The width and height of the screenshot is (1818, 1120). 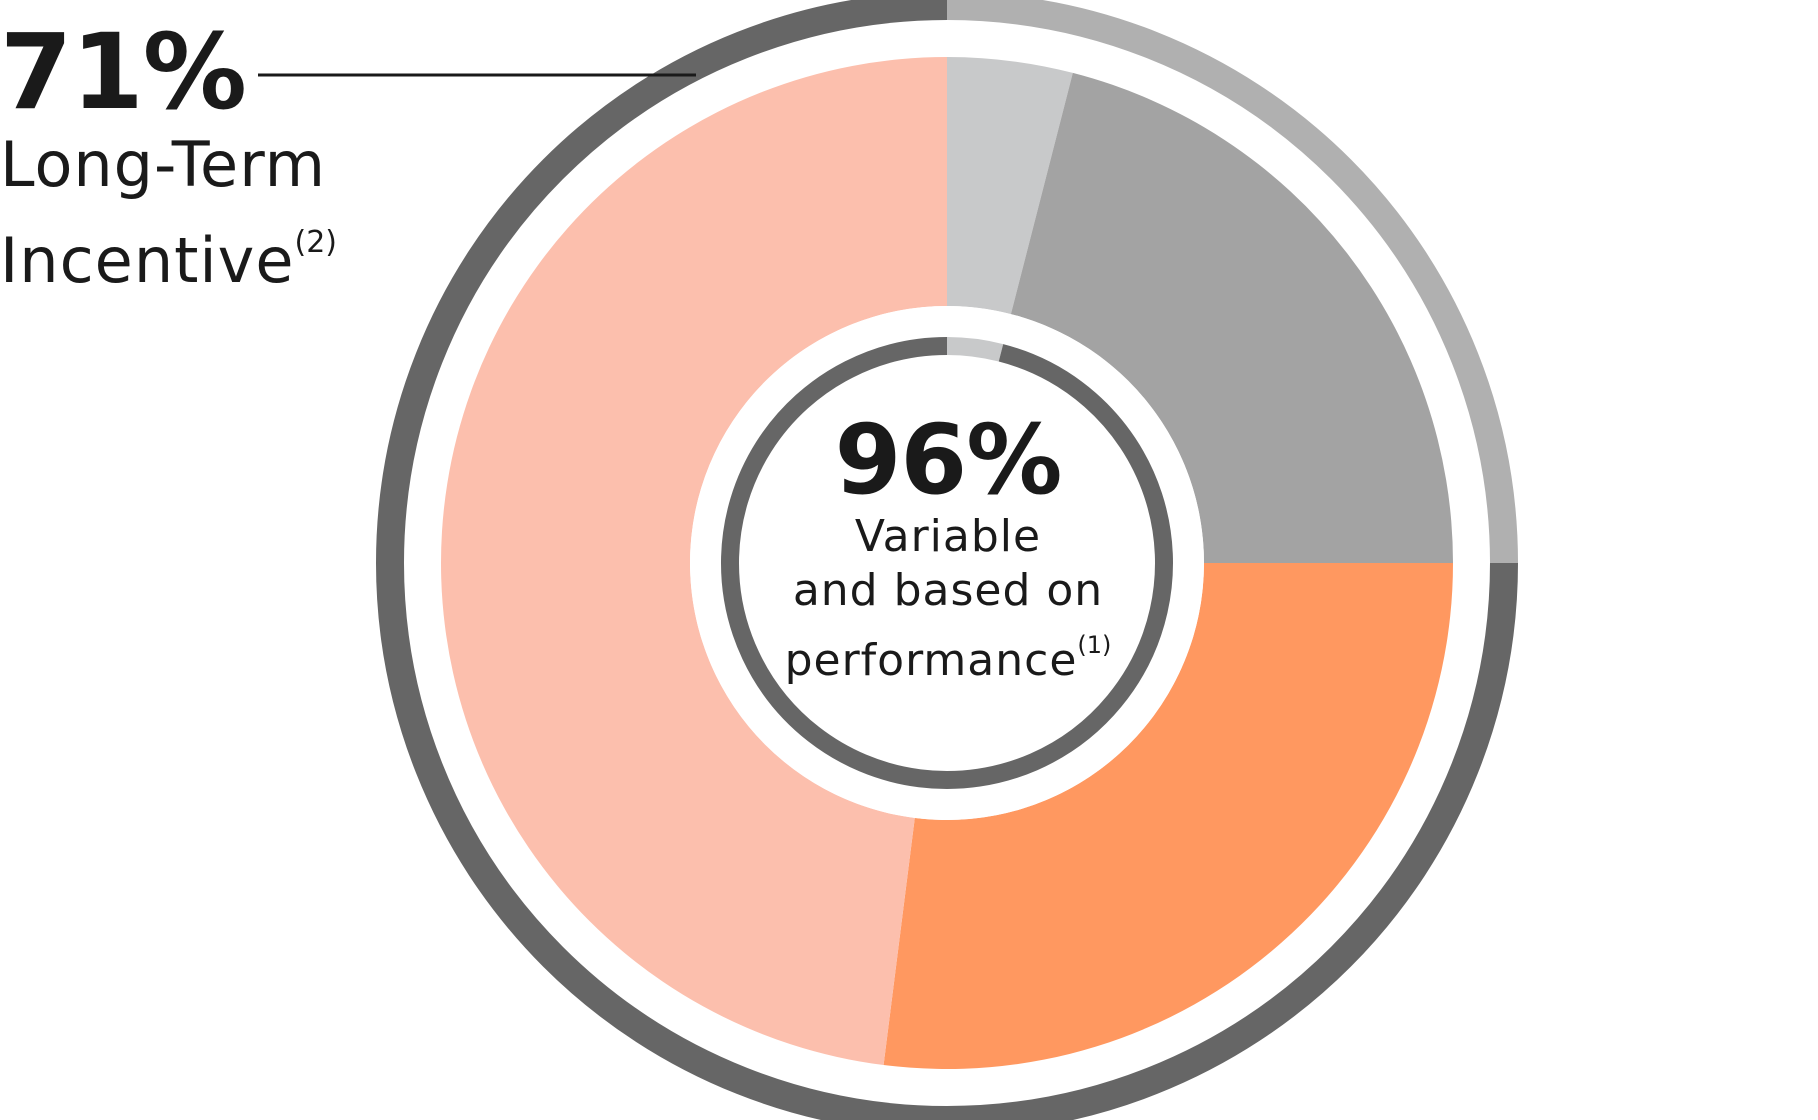 What do you see at coordinates (948, 536) in the screenshot?
I see `variable-pay-label-line1: Variable` at bounding box center [948, 536].